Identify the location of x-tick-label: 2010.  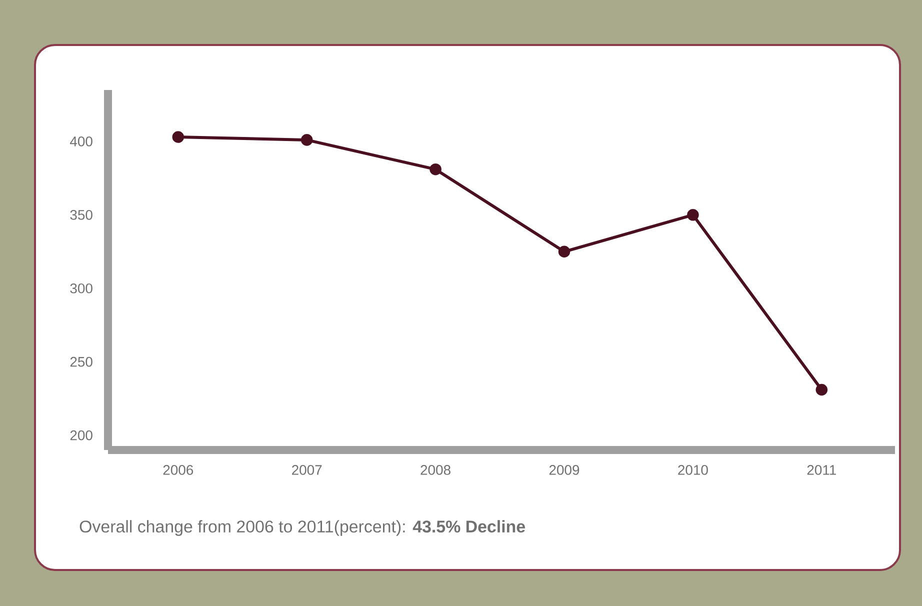
(693, 470).